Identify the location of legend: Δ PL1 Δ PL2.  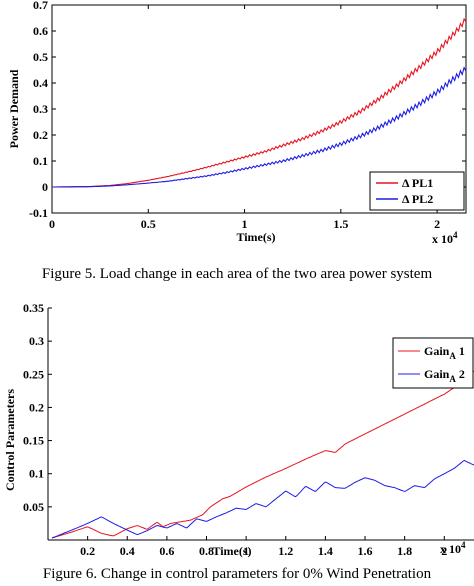
(417, 191).